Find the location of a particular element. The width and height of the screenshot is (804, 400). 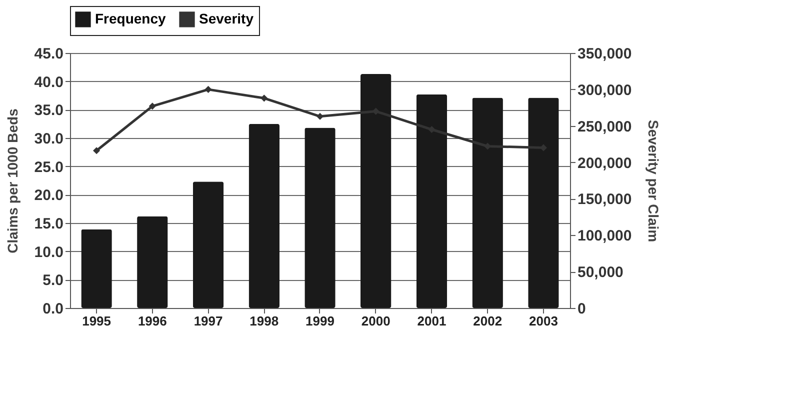

y-tick-label: 35.0 is located at coordinates (49, 111).